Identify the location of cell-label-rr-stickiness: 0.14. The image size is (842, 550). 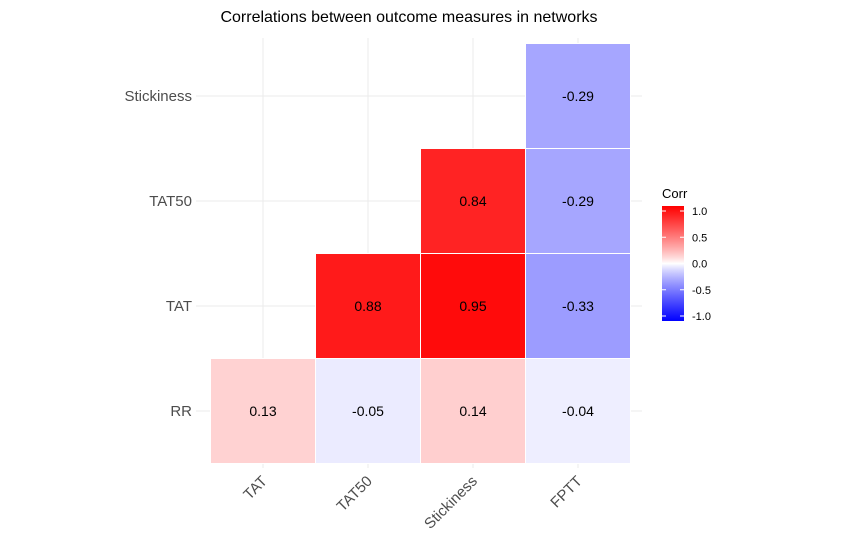
(472, 411).